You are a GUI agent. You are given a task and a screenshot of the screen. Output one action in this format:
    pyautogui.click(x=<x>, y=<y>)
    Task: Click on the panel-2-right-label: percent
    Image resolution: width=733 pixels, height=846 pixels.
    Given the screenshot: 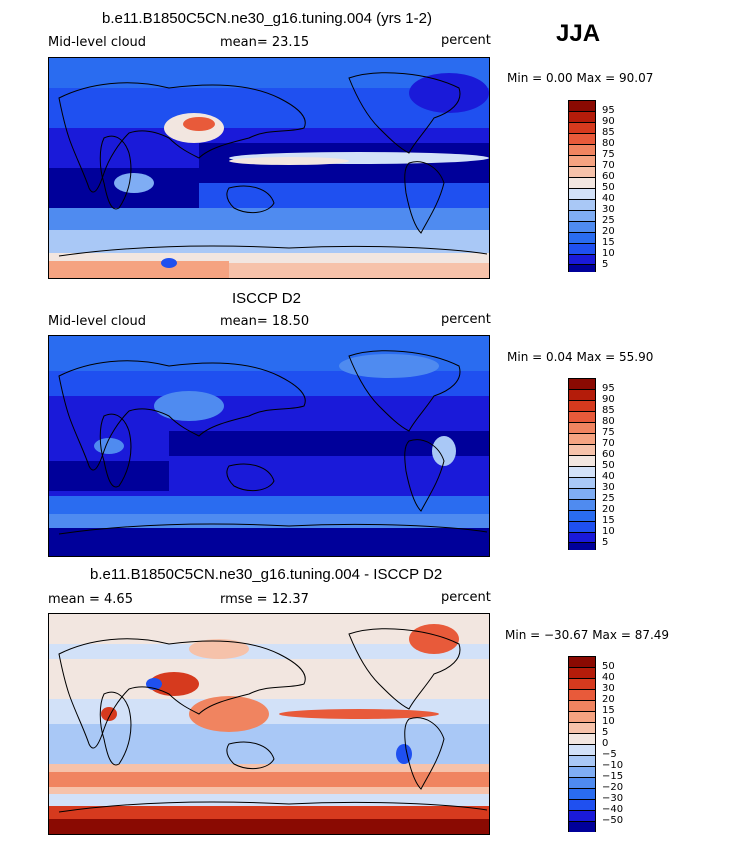 What is the action you would take?
    pyautogui.click(x=466, y=319)
    